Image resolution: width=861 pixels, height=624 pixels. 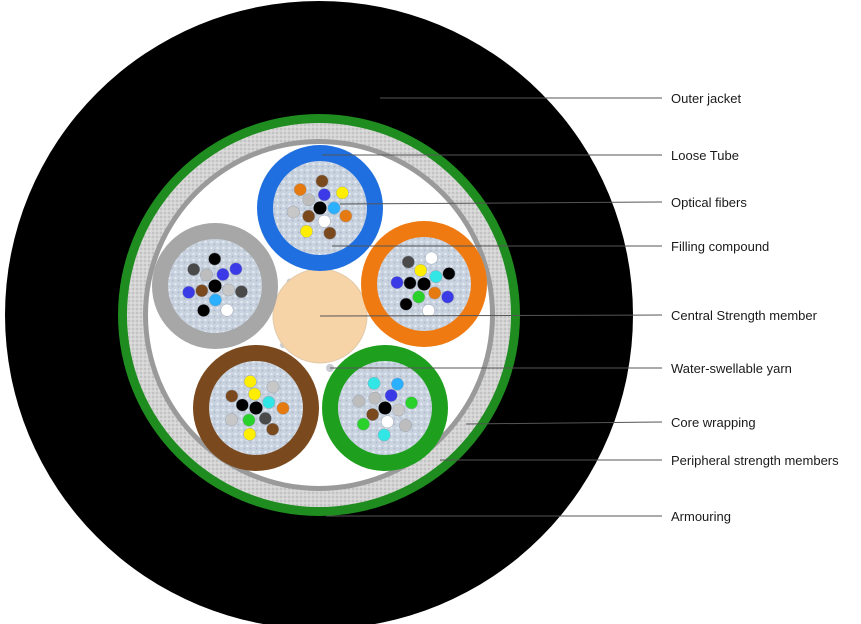 I want to click on label-water-swellable-yarn: Water-swellable yarn, so click(x=731, y=368).